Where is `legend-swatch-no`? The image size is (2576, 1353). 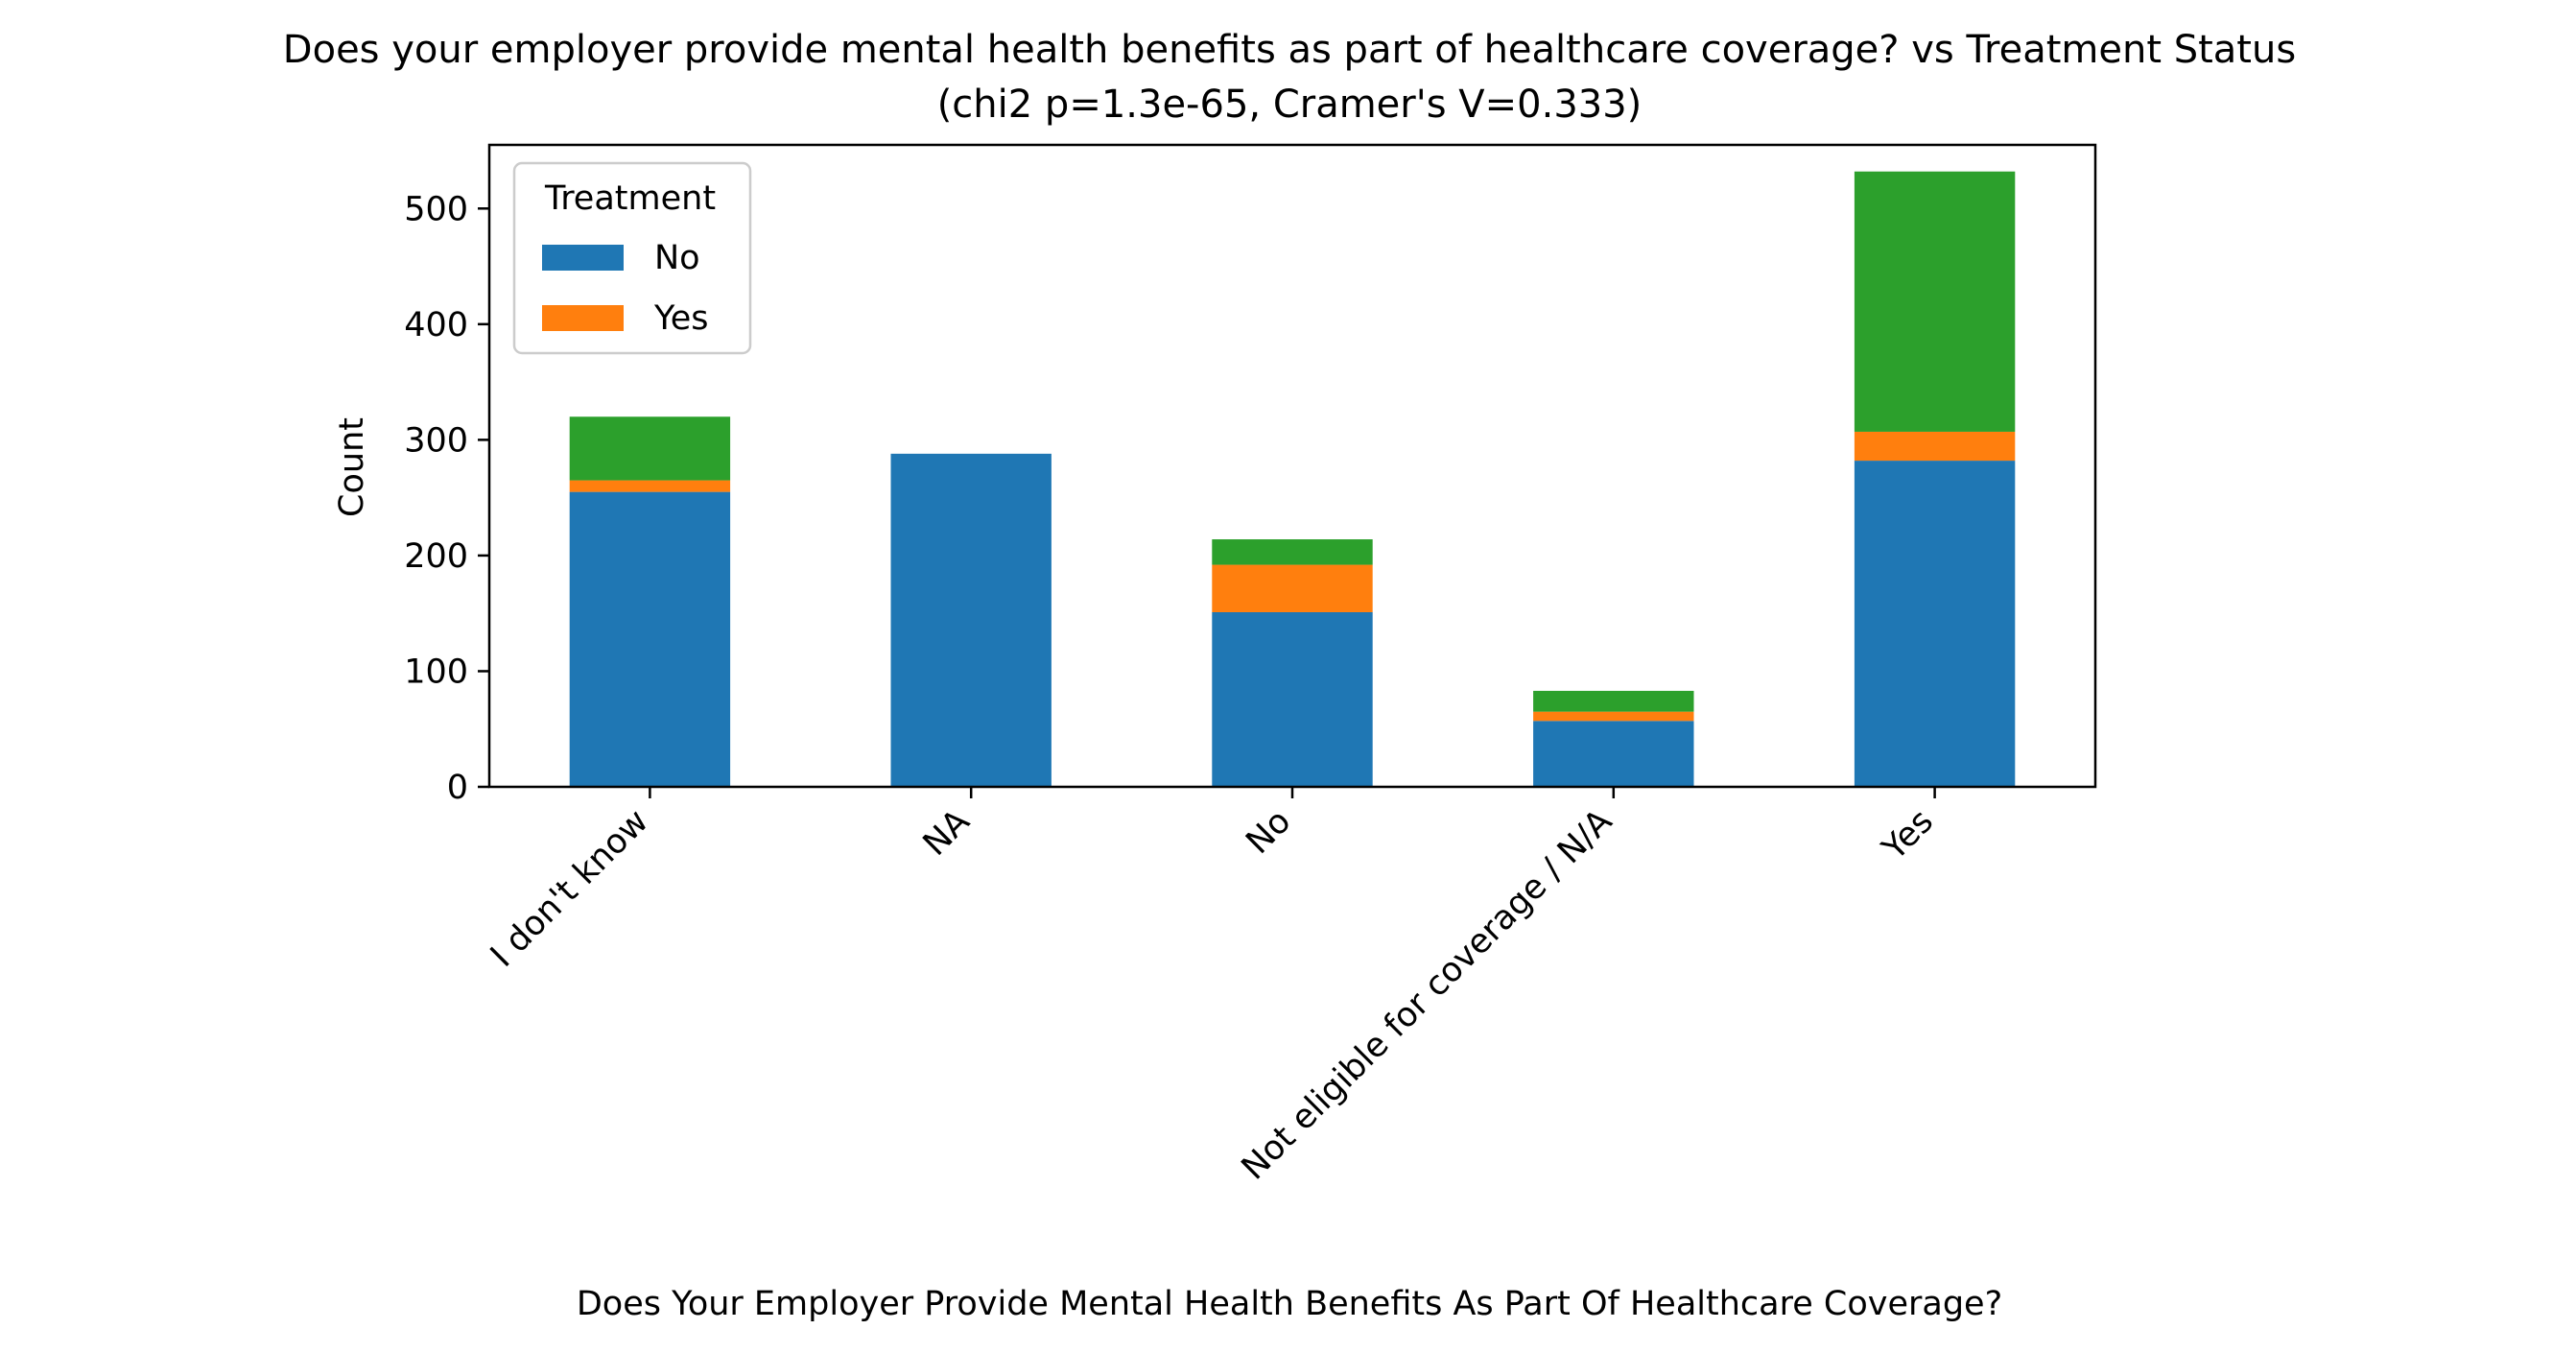 legend-swatch-no is located at coordinates (583, 258).